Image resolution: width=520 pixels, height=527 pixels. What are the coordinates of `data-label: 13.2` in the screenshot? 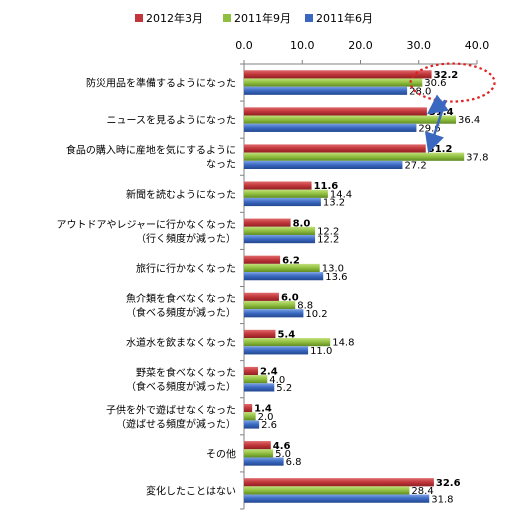 It's located at (334, 203).